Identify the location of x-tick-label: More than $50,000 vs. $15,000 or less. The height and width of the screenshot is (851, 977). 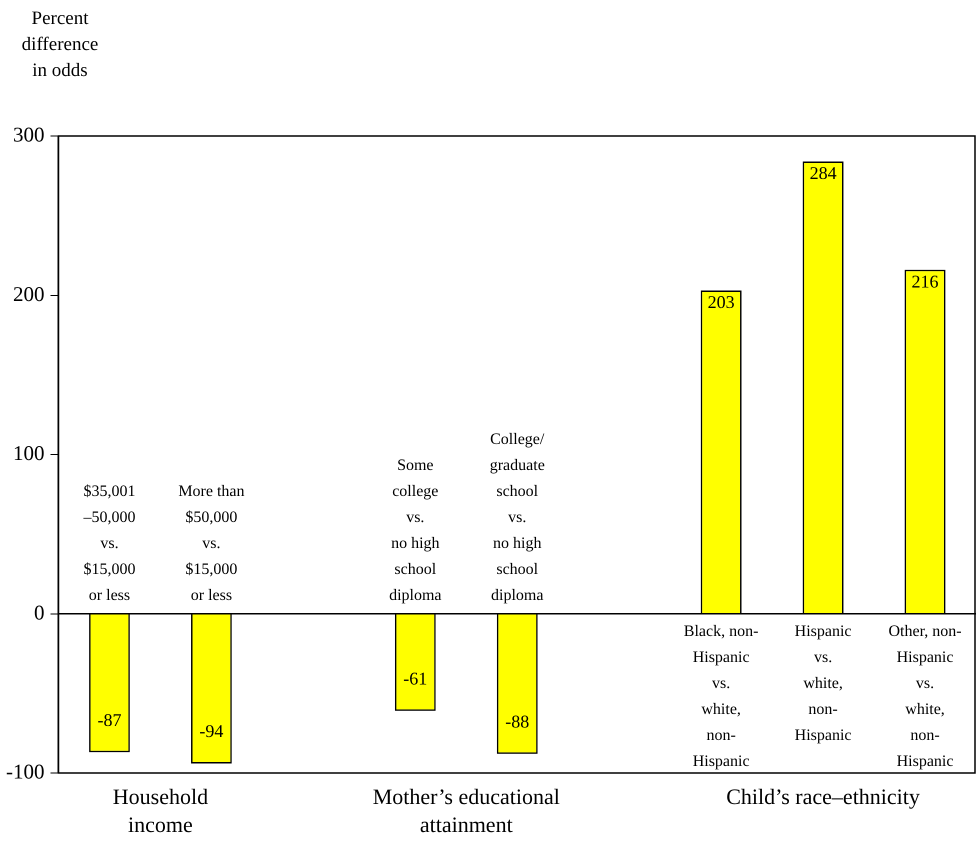
(211, 543).